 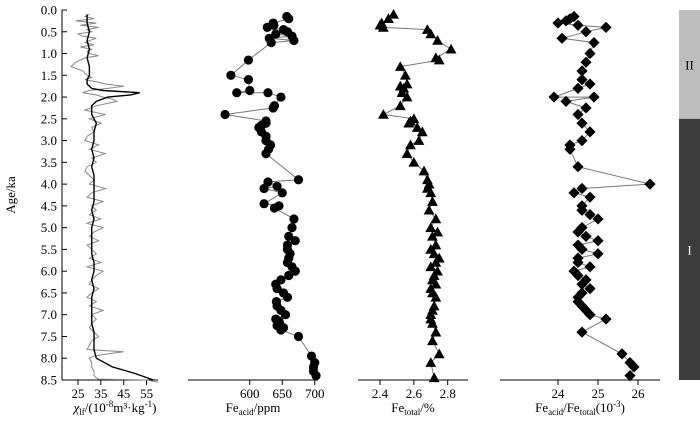 What do you see at coordinates (49, 336) in the screenshot?
I see `y-tick-label: 7.5` at bounding box center [49, 336].